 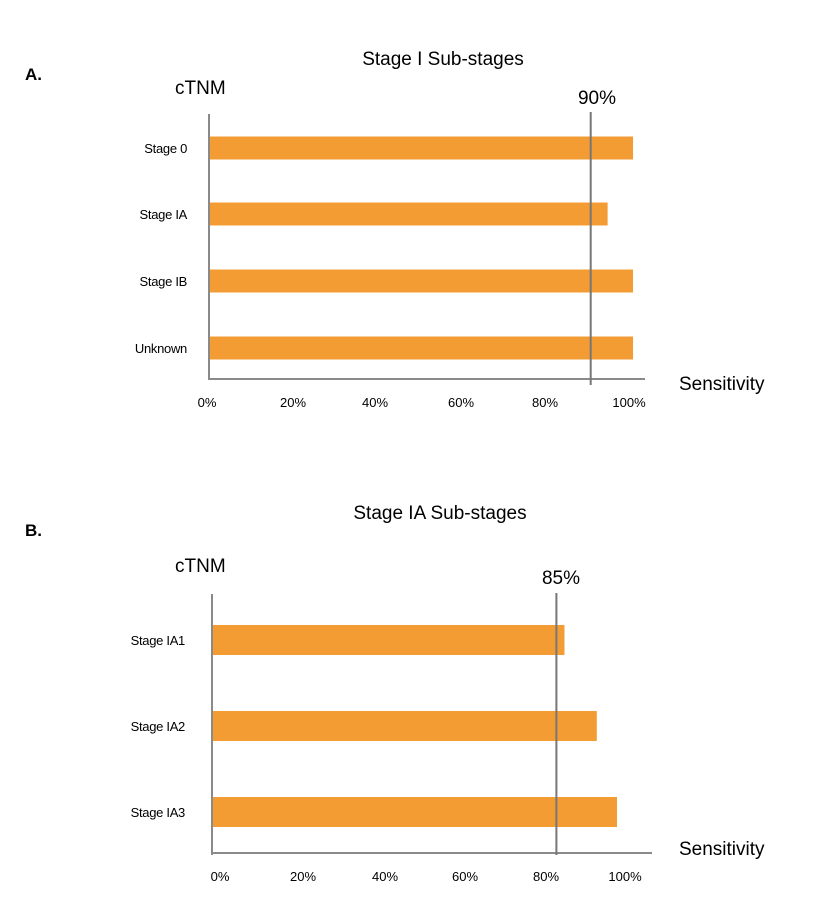 What do you see at coordinates (200, 88) in the screenshot?
I see `chart-a-y-axis-label: cTNM` at bounding box center [200, 88].